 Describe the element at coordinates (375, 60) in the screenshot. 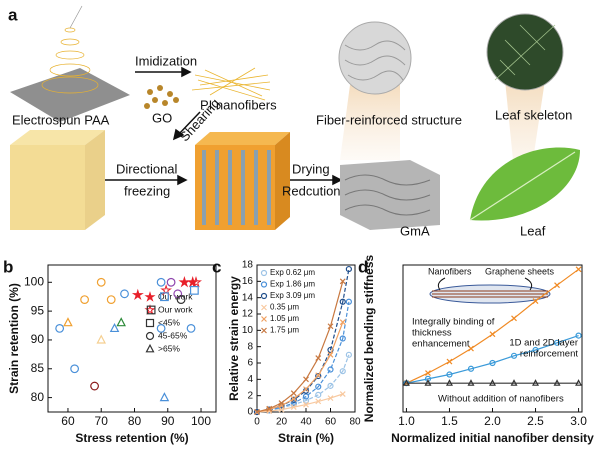

I see `structure-texture` at that location.